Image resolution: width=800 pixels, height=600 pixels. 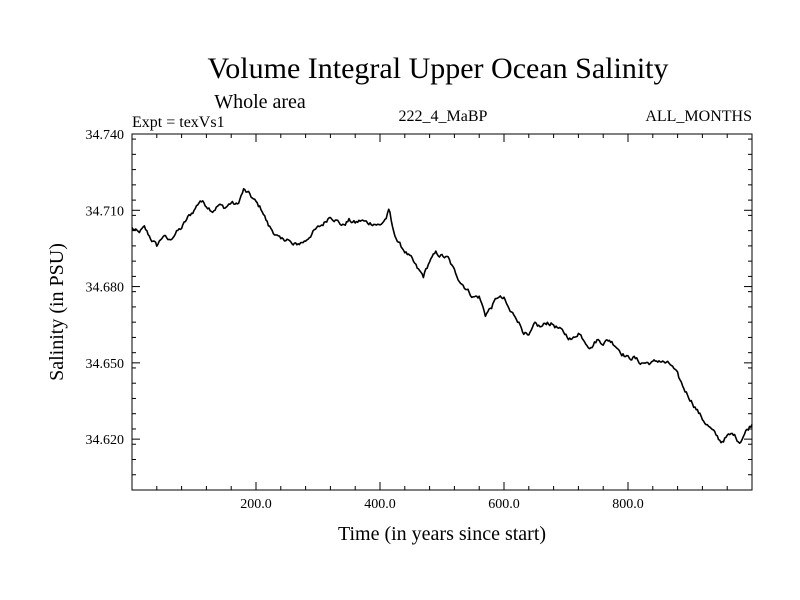 I want to click on y-tick-label: 34.680, so click(x=105, y=288).